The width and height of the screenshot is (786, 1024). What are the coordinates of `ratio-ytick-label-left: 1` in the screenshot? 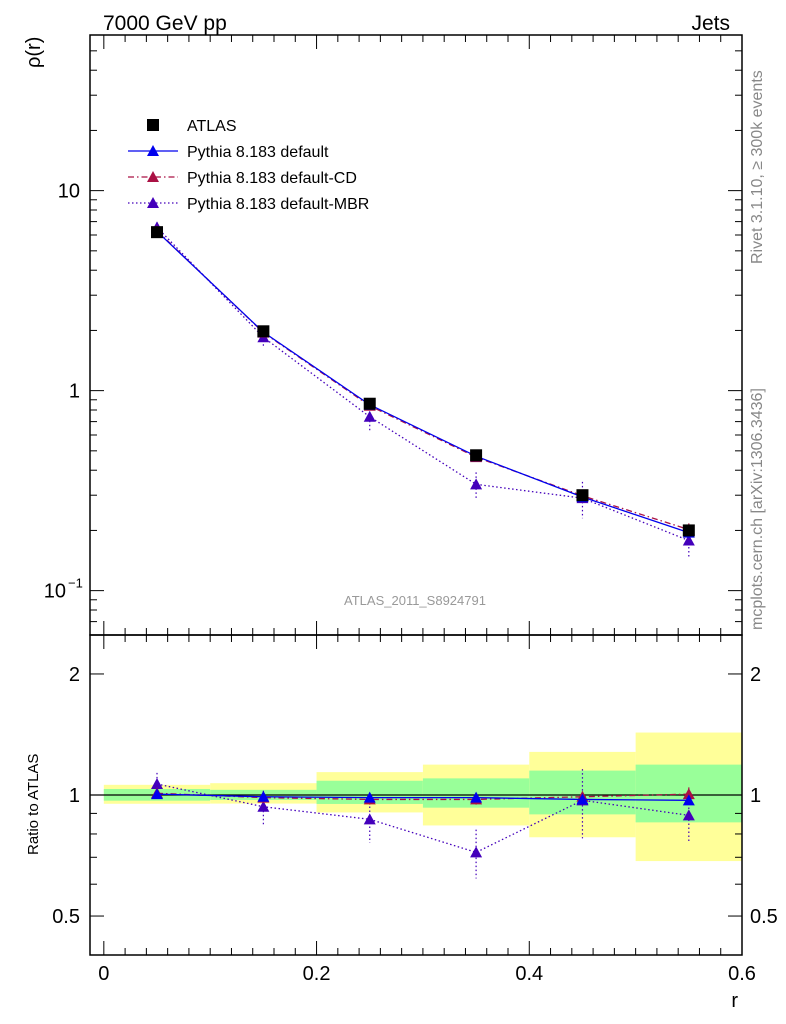 It's located at (74, 796).